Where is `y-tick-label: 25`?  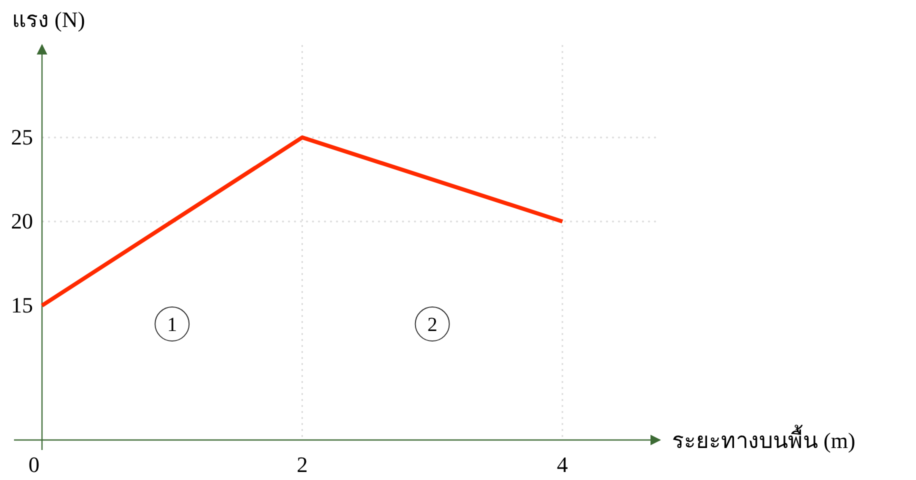 y-tick-label: 25 is located at coordinates (22, 137).